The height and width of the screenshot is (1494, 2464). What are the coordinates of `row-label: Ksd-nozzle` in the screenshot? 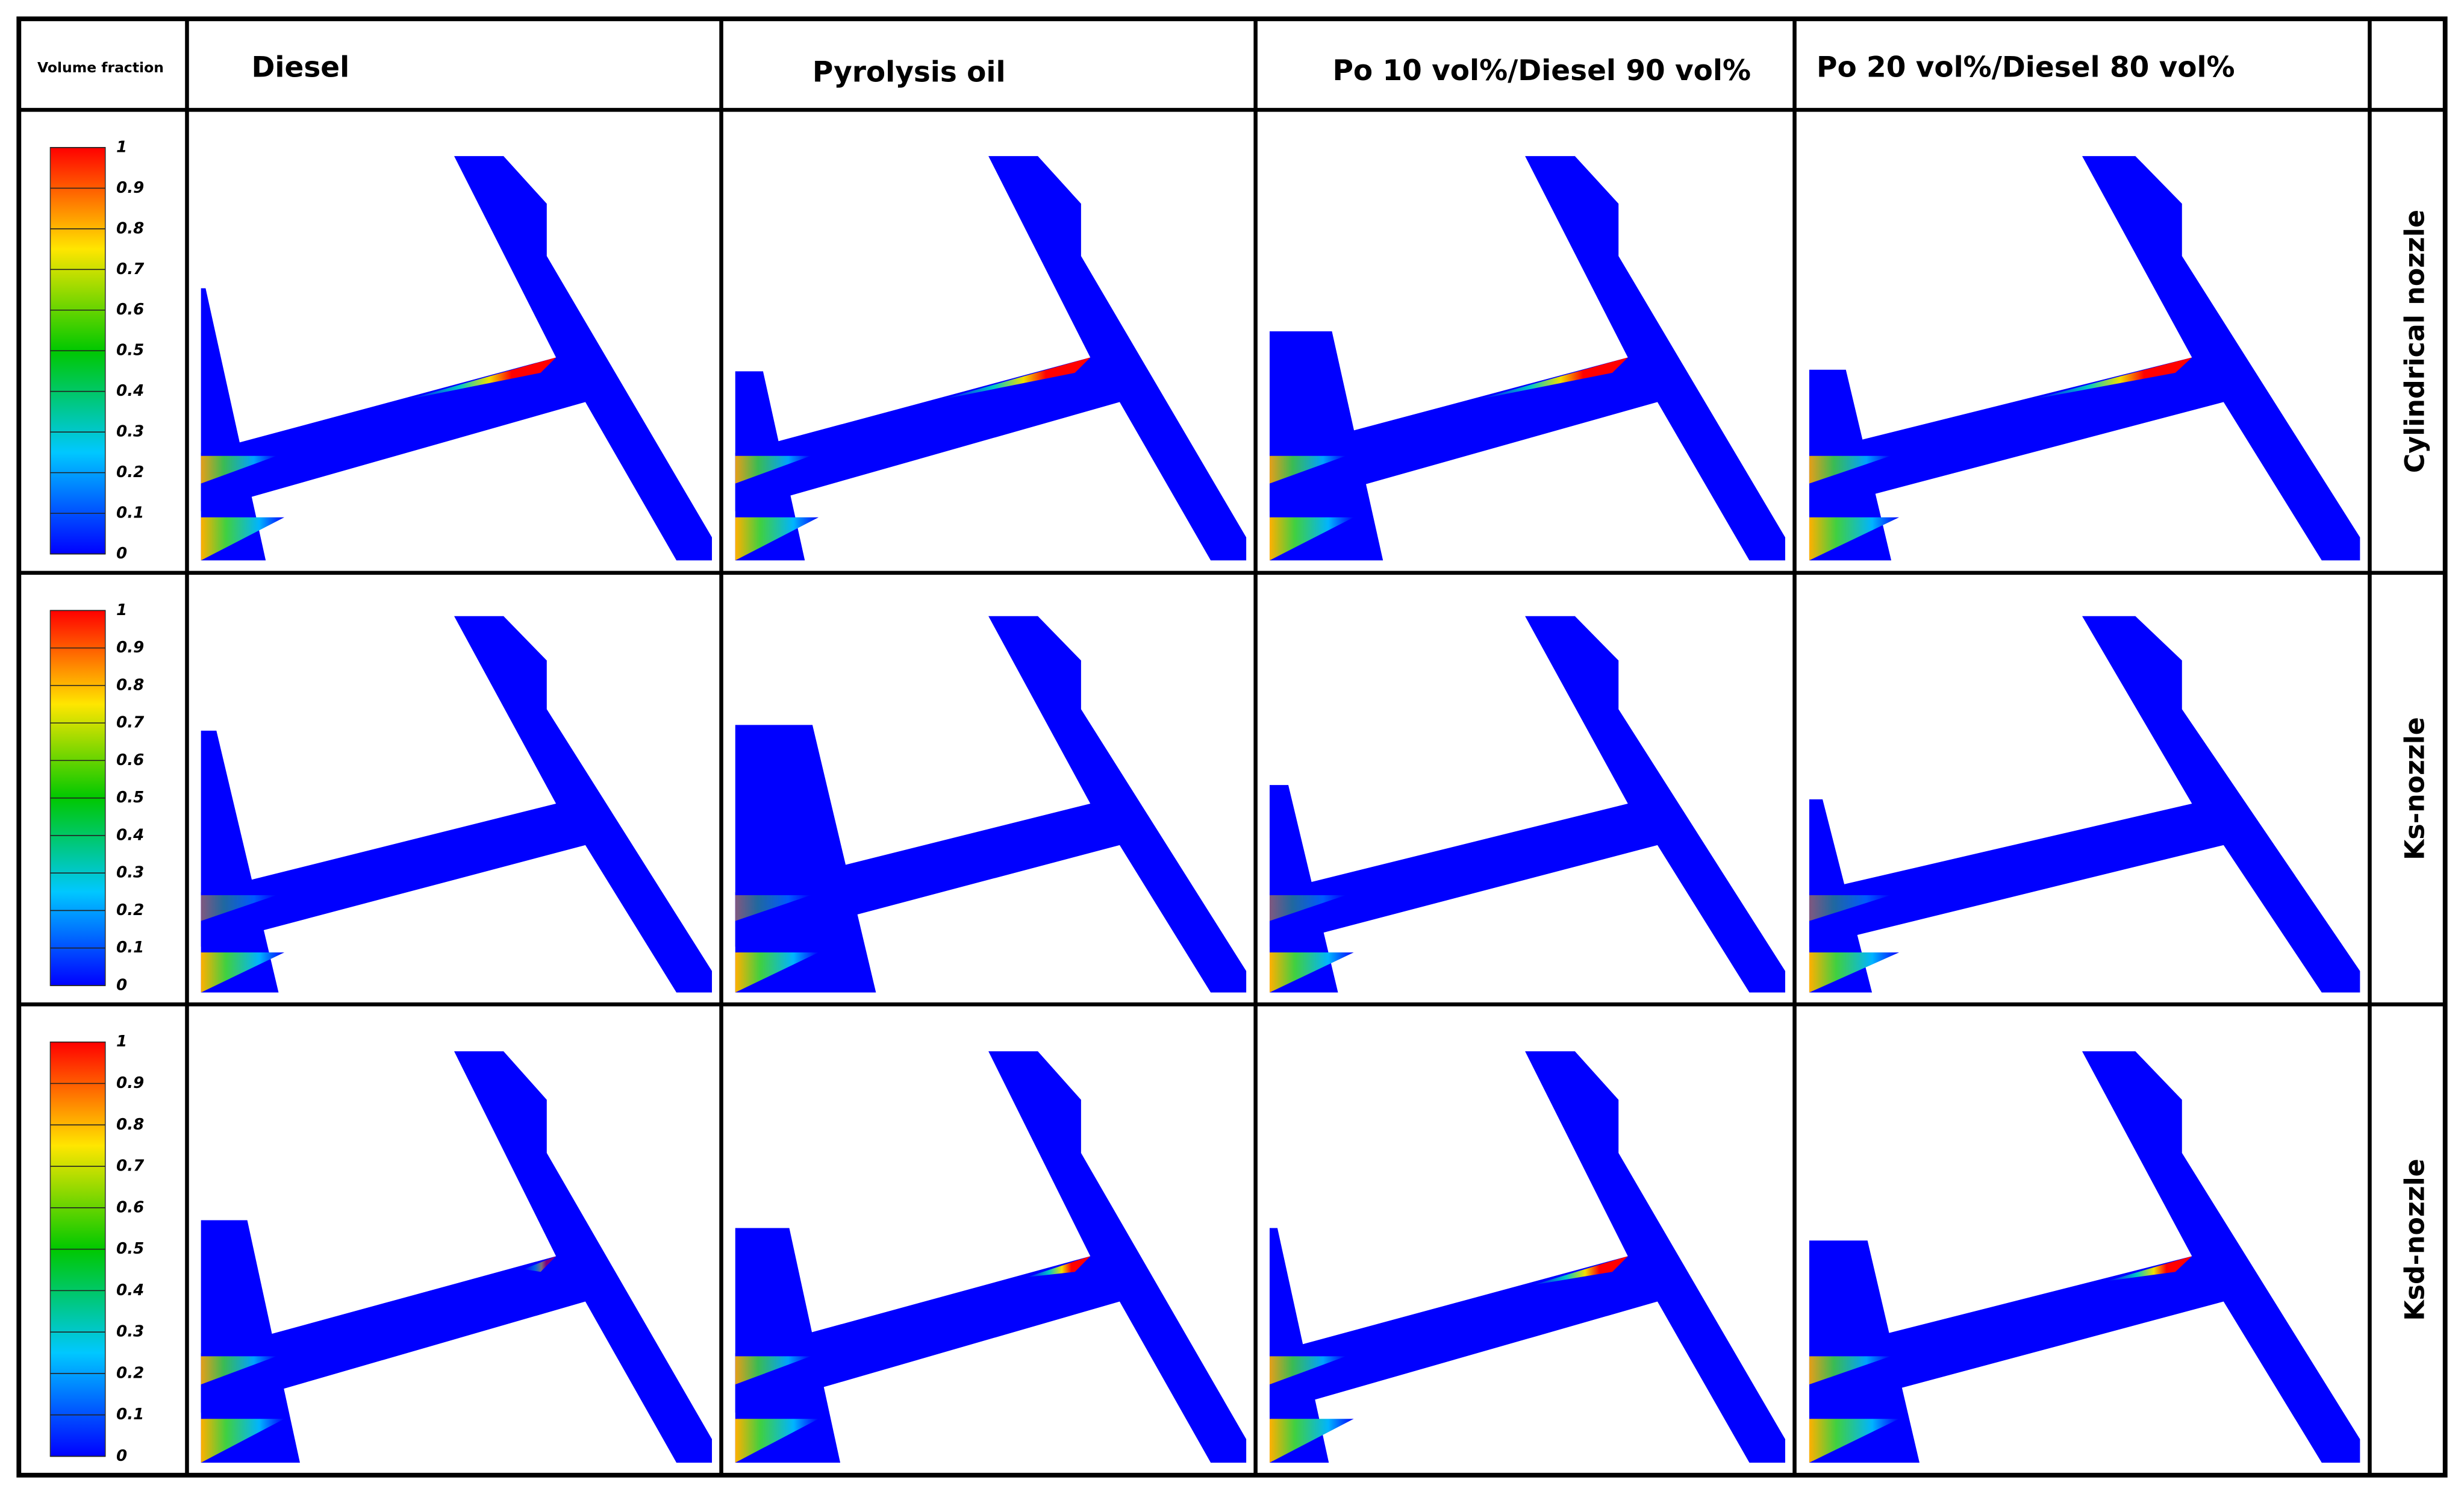 It's located at (2415, 1239).